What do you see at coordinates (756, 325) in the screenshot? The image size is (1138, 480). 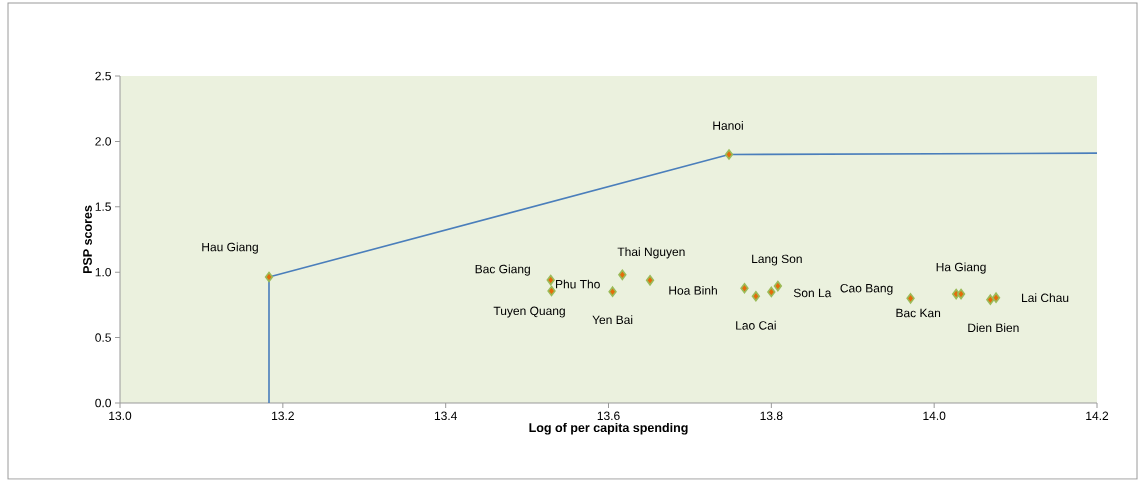 I see `annotation: Lao Cai` at bounding box center [756, 325].